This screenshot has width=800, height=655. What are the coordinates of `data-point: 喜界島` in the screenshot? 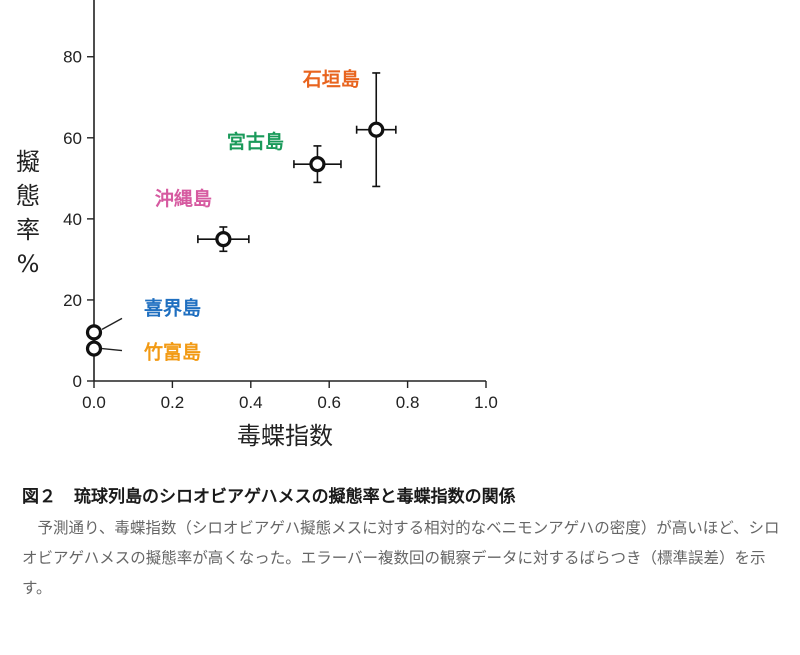 It's located at (143, 318).